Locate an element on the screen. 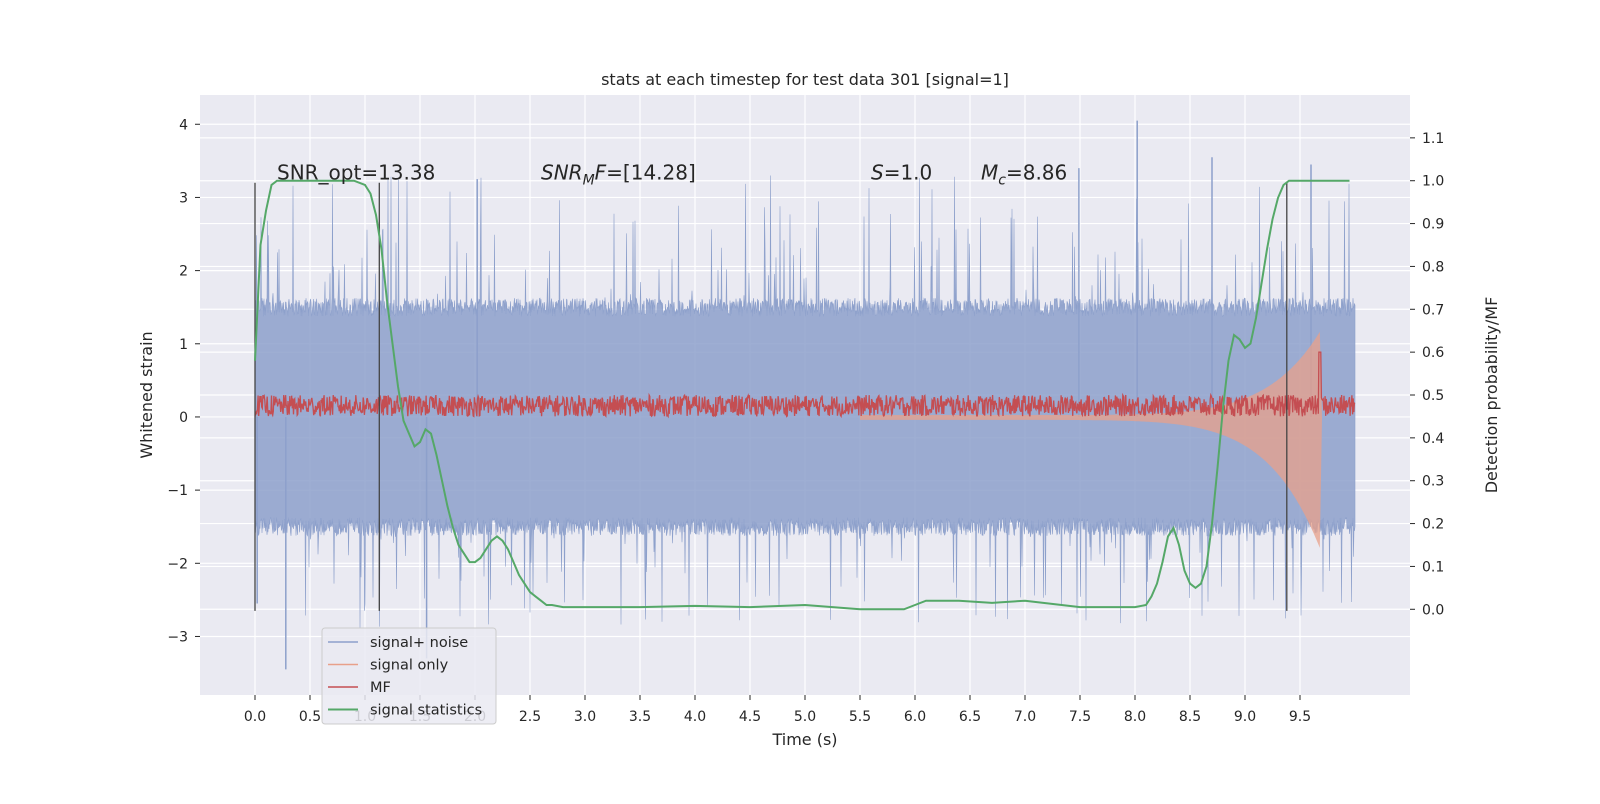  y-tick-label: −3 is located at coordinates (177, 637).